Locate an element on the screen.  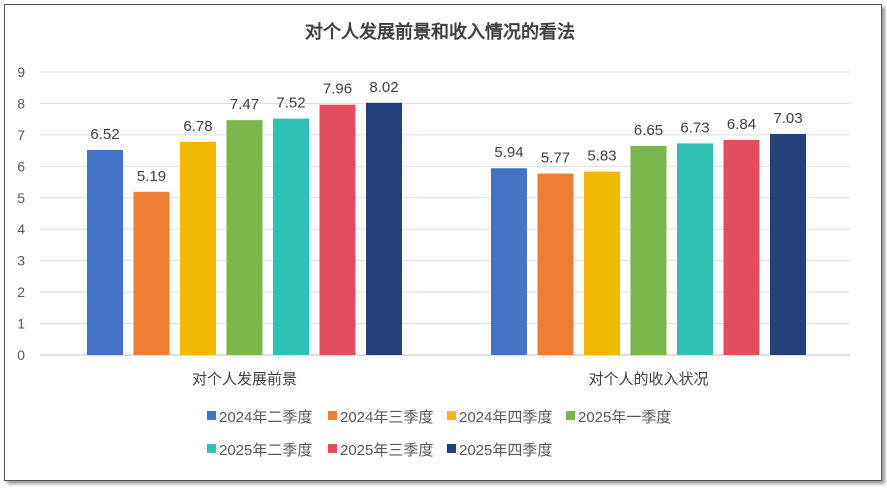
data-label: 5.77 is located at coordinates (555, 158).